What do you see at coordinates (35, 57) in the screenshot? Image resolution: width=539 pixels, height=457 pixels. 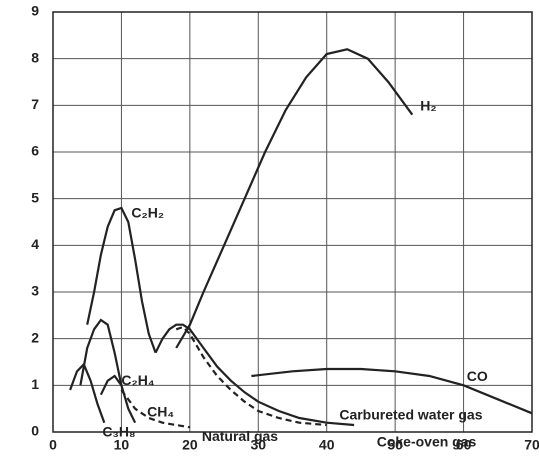 I see `y-tick-label: 8` at bounding box center [35, 57].